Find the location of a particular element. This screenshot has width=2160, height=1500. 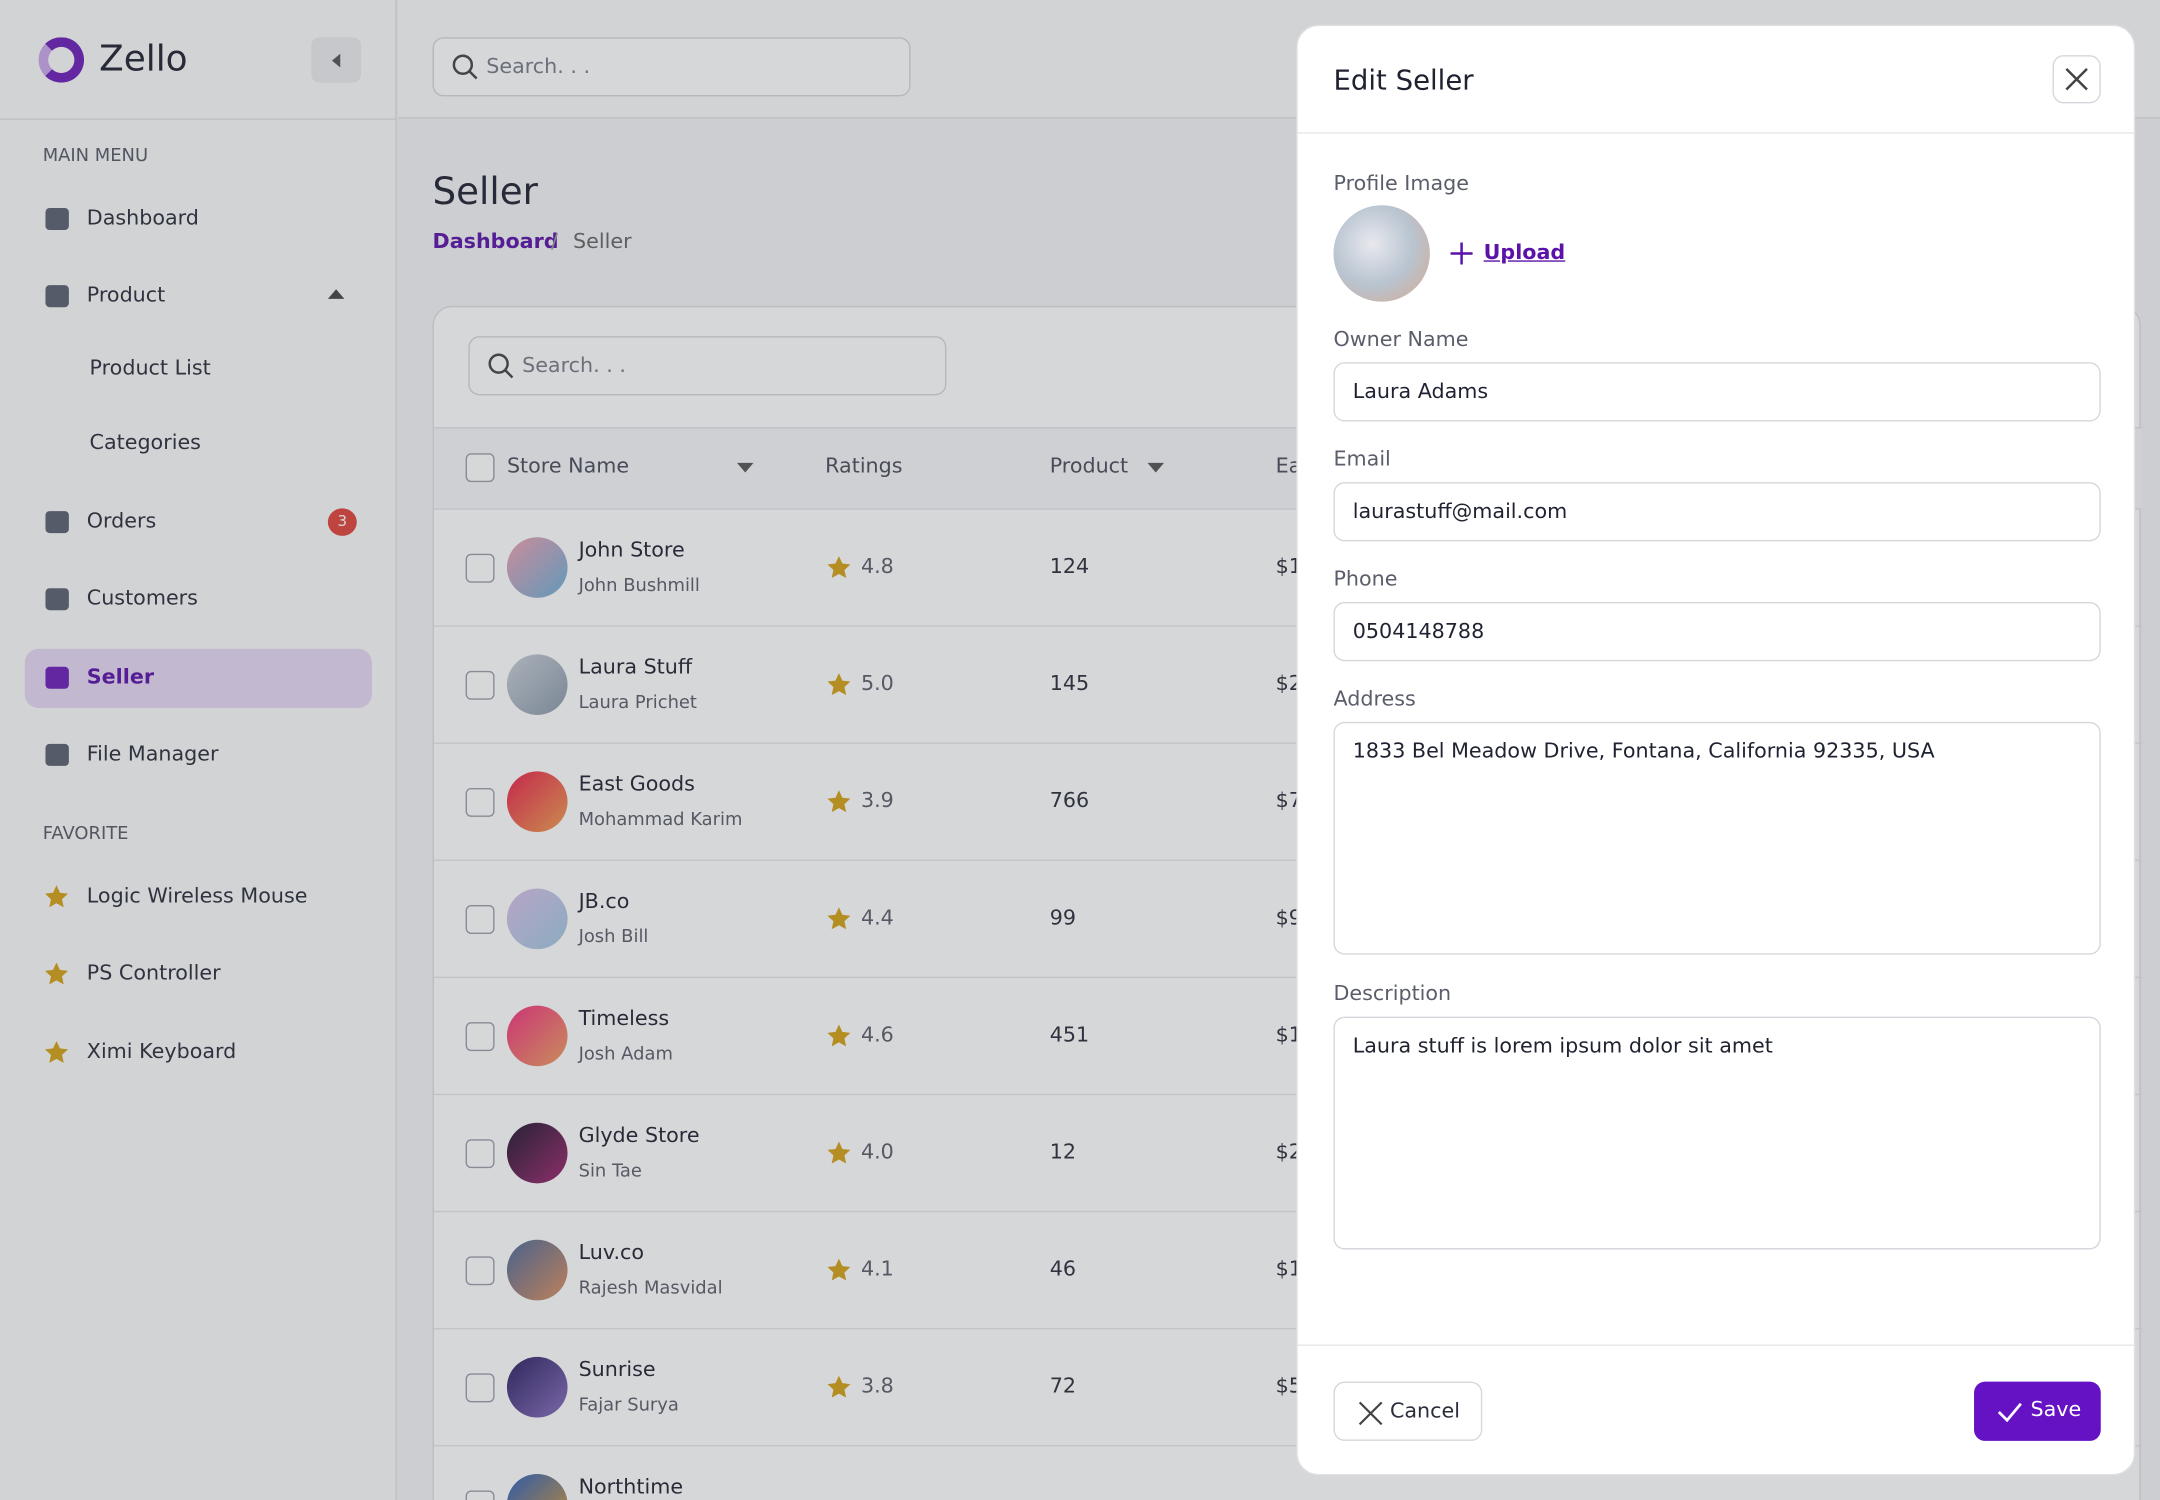

favorite-item: Ximi Keyboard is located at coordinates (161, 1051).